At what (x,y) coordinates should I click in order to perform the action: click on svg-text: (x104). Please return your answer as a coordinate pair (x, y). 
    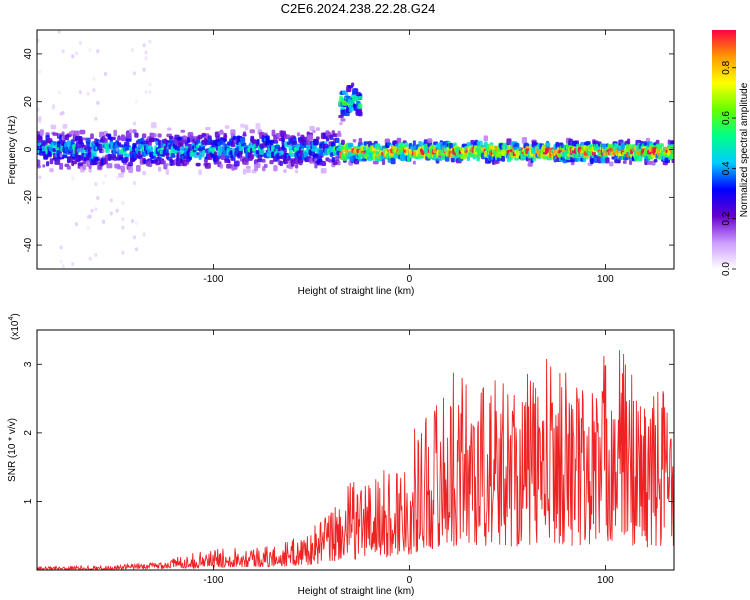
    Looking at the image, I should click on (14, 326).